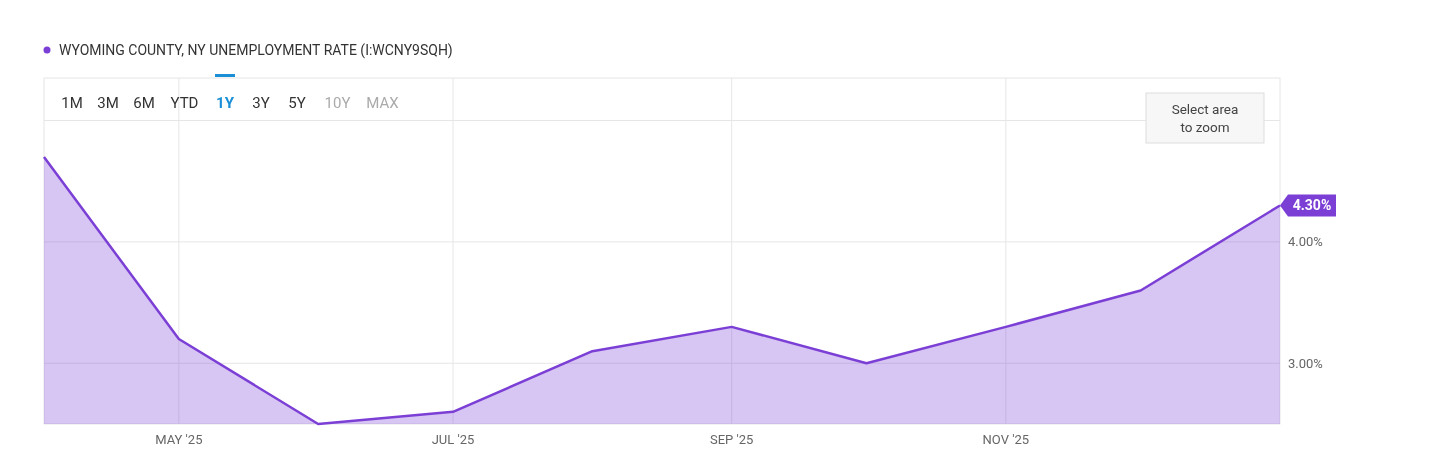  What do you see at coordinates (1312, 205) in the screenshot?
I see `annotation: 4.30%` at bounding box center [1312, 205].